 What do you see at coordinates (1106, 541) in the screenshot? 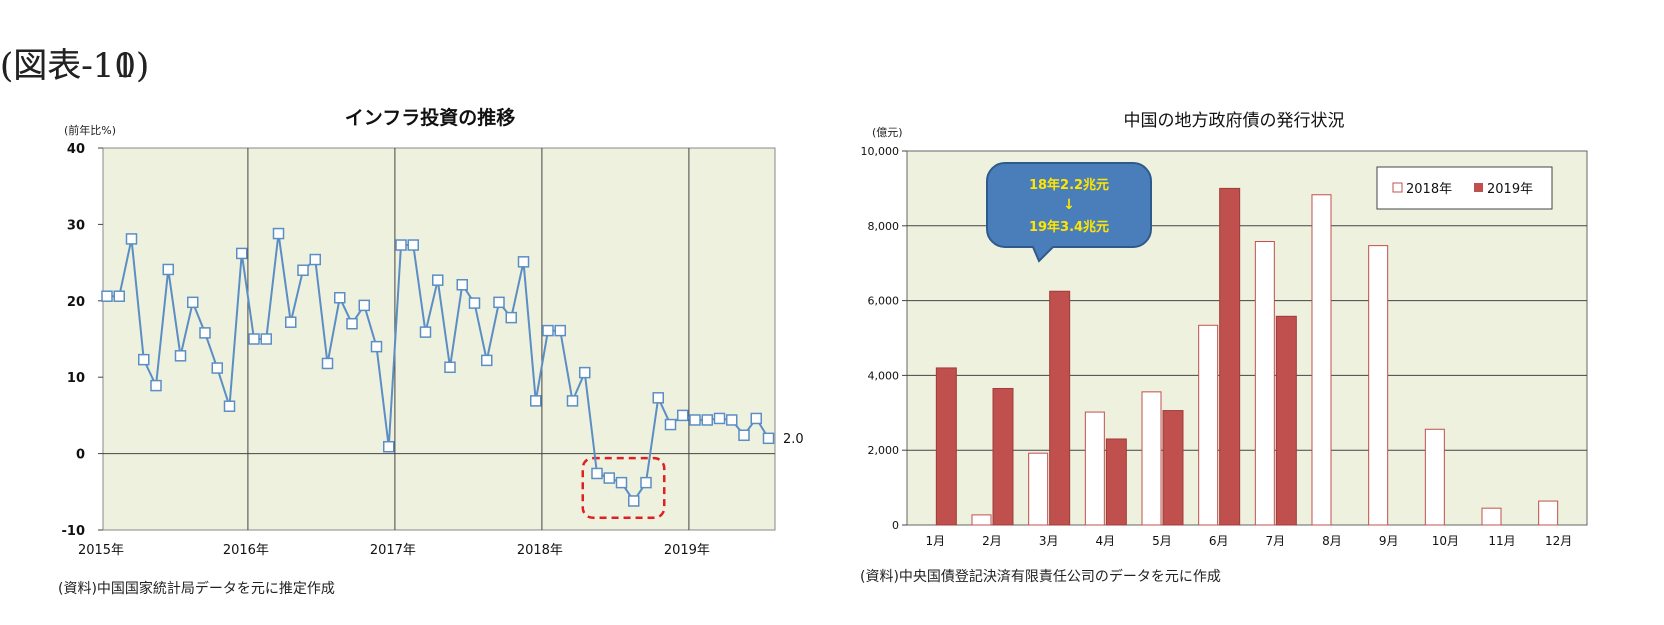
I see `right-x-tick-label: 4月` at bounding box center [1106, 541].